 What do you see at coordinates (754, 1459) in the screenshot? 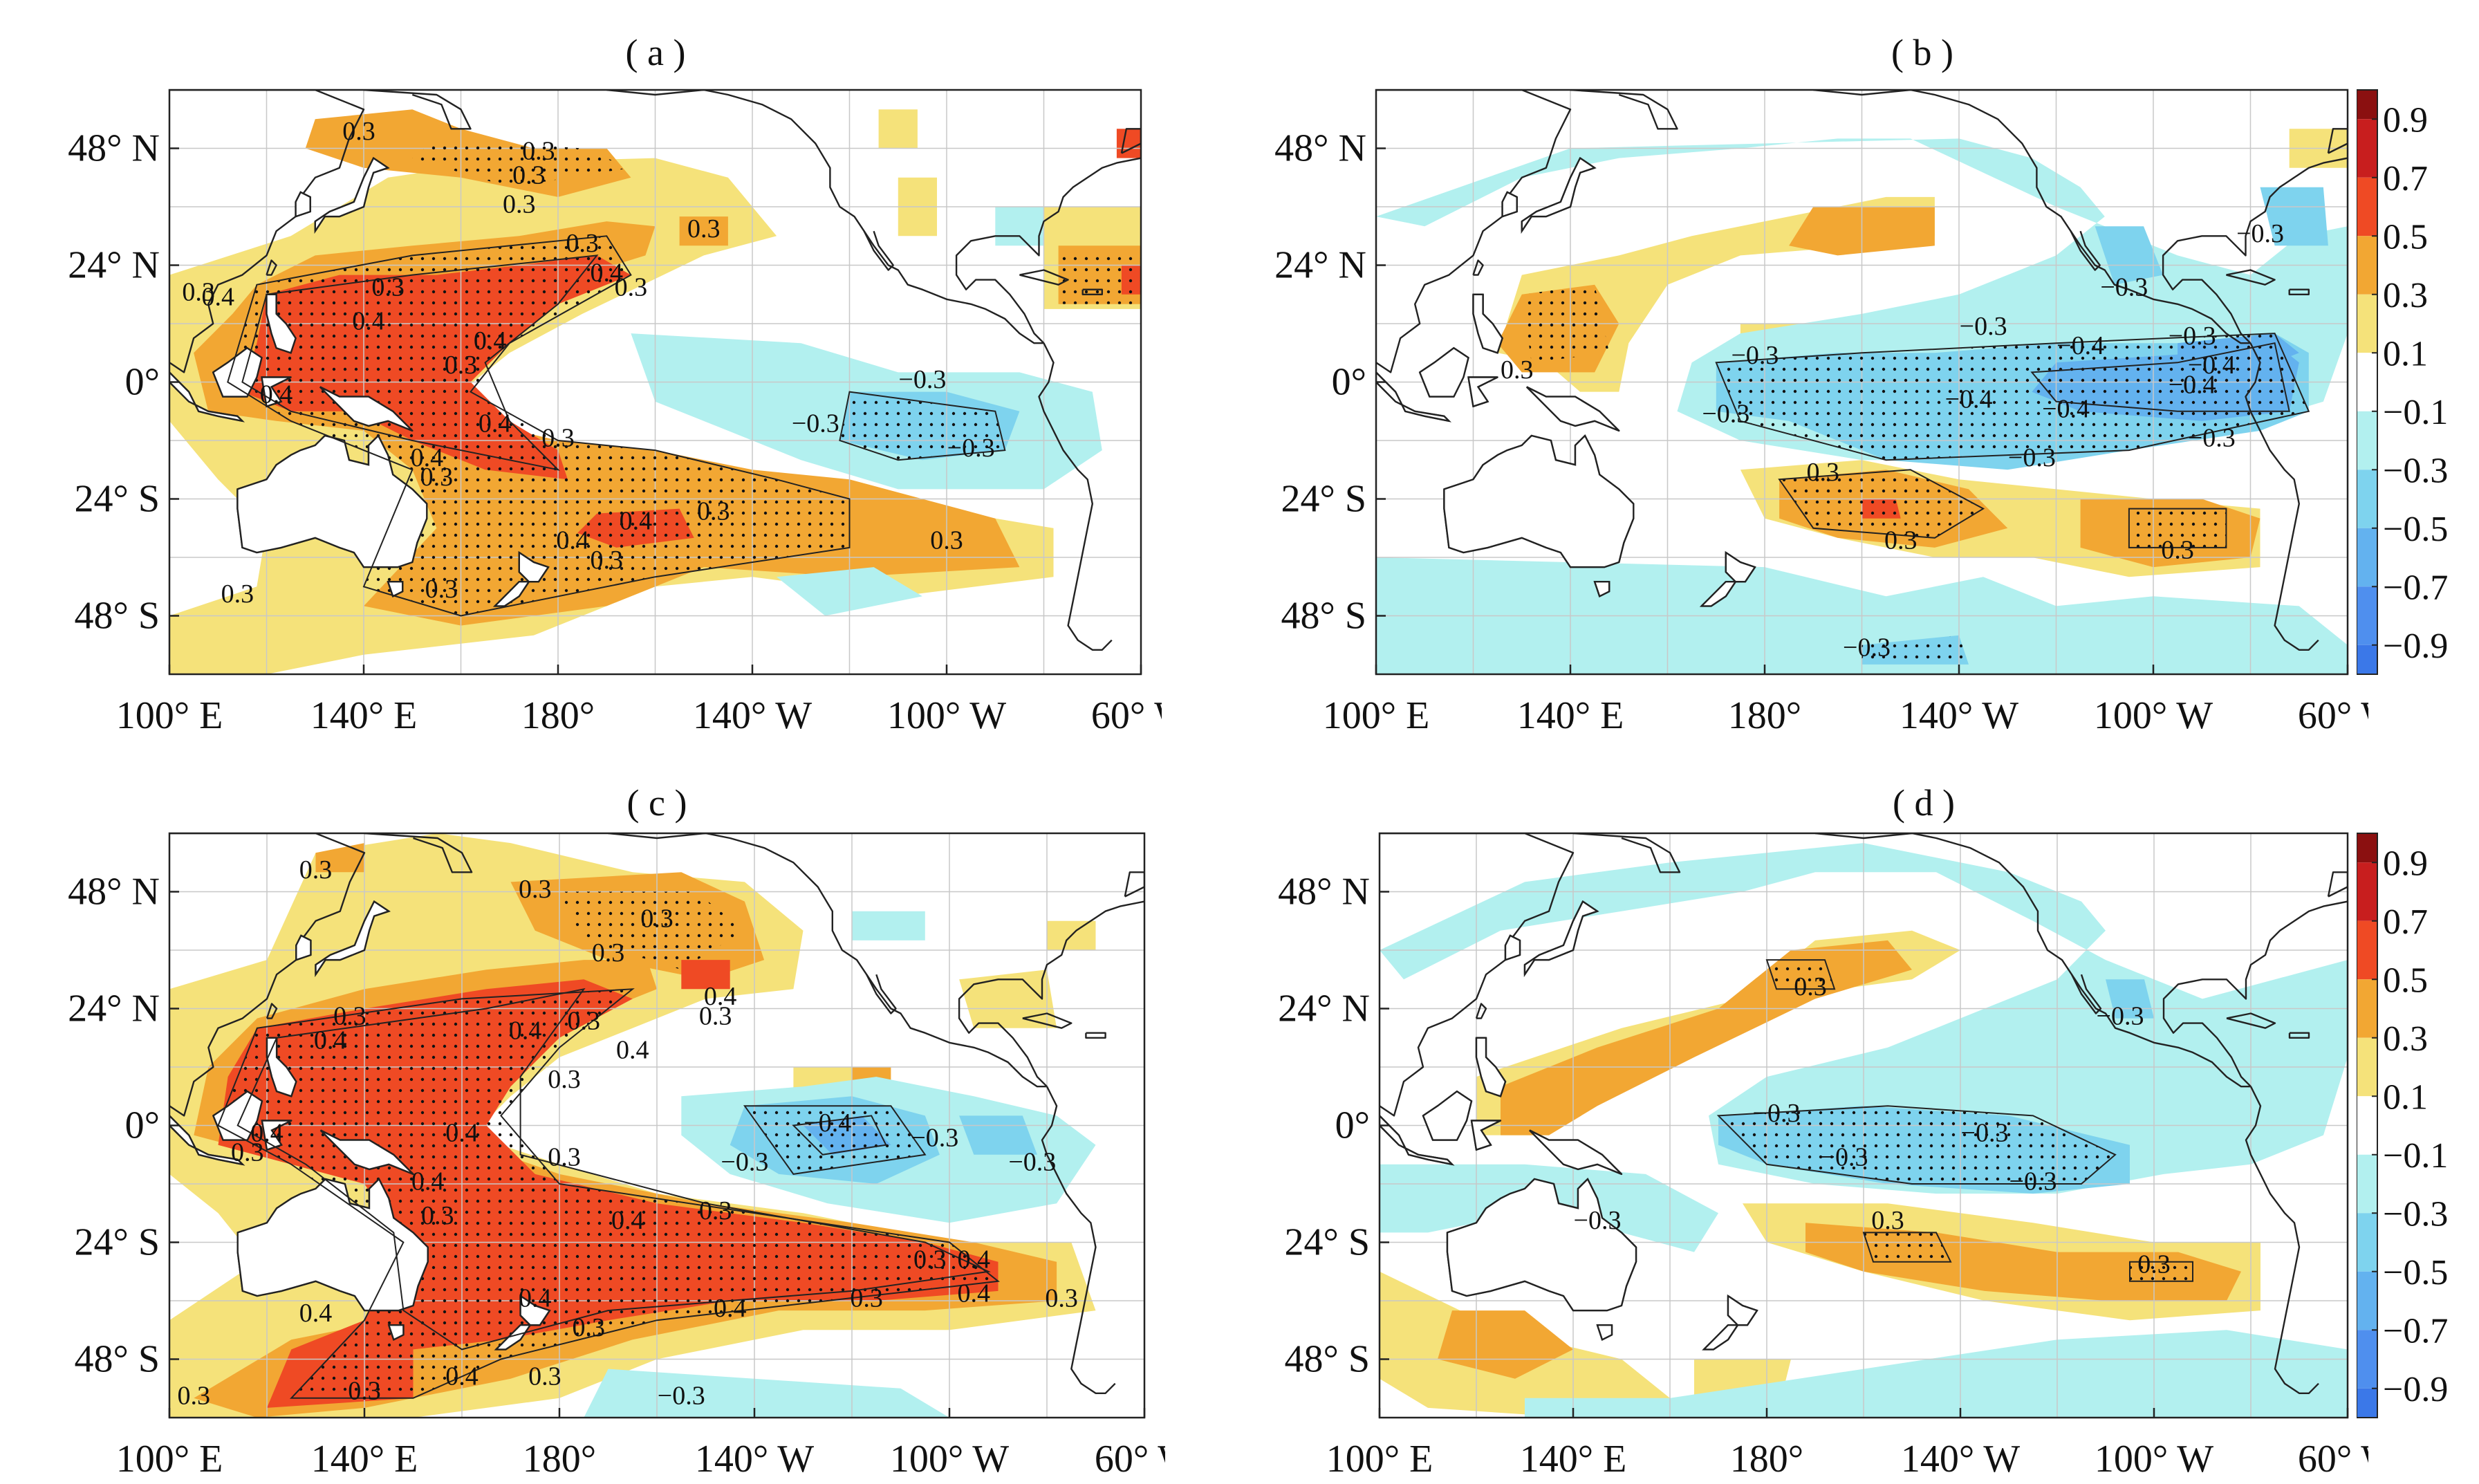
I see `x-tick-label: 140° W` at bounding box center [754, 1459].